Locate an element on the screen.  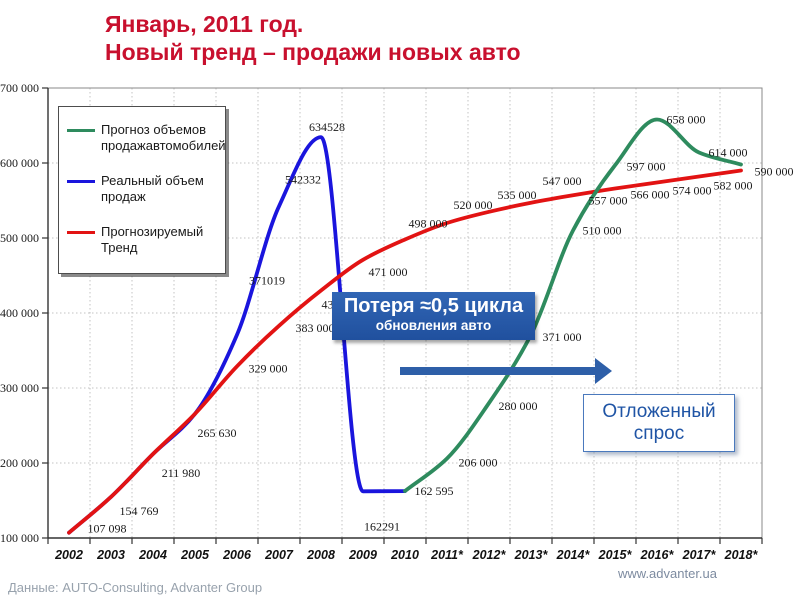
legend-item-trend: Прогнозируемый Тренд is located at coordinates (143, 240).